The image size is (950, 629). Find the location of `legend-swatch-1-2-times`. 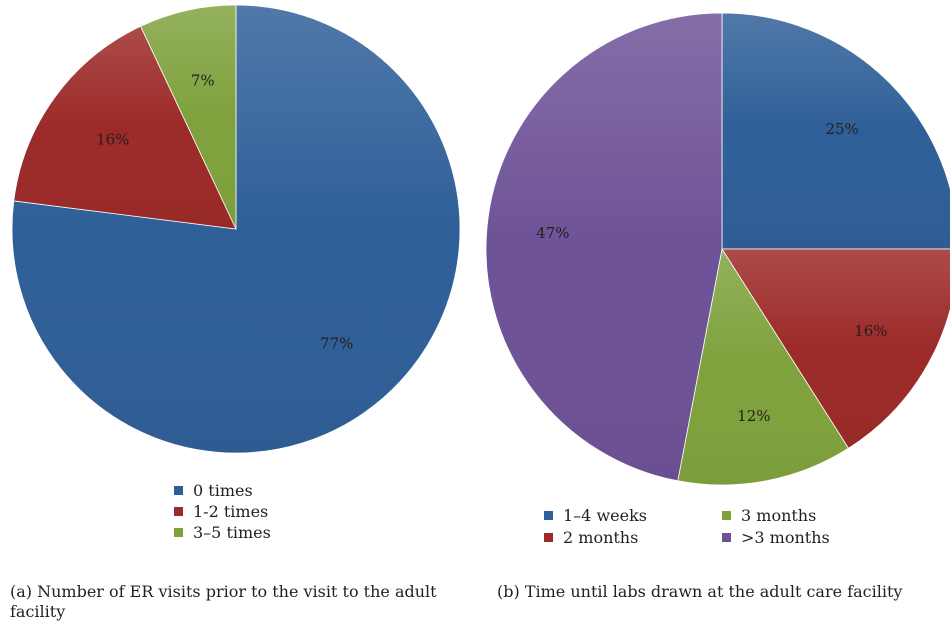

legend-swatch-1-2-times is located at coordinates (178, 511).